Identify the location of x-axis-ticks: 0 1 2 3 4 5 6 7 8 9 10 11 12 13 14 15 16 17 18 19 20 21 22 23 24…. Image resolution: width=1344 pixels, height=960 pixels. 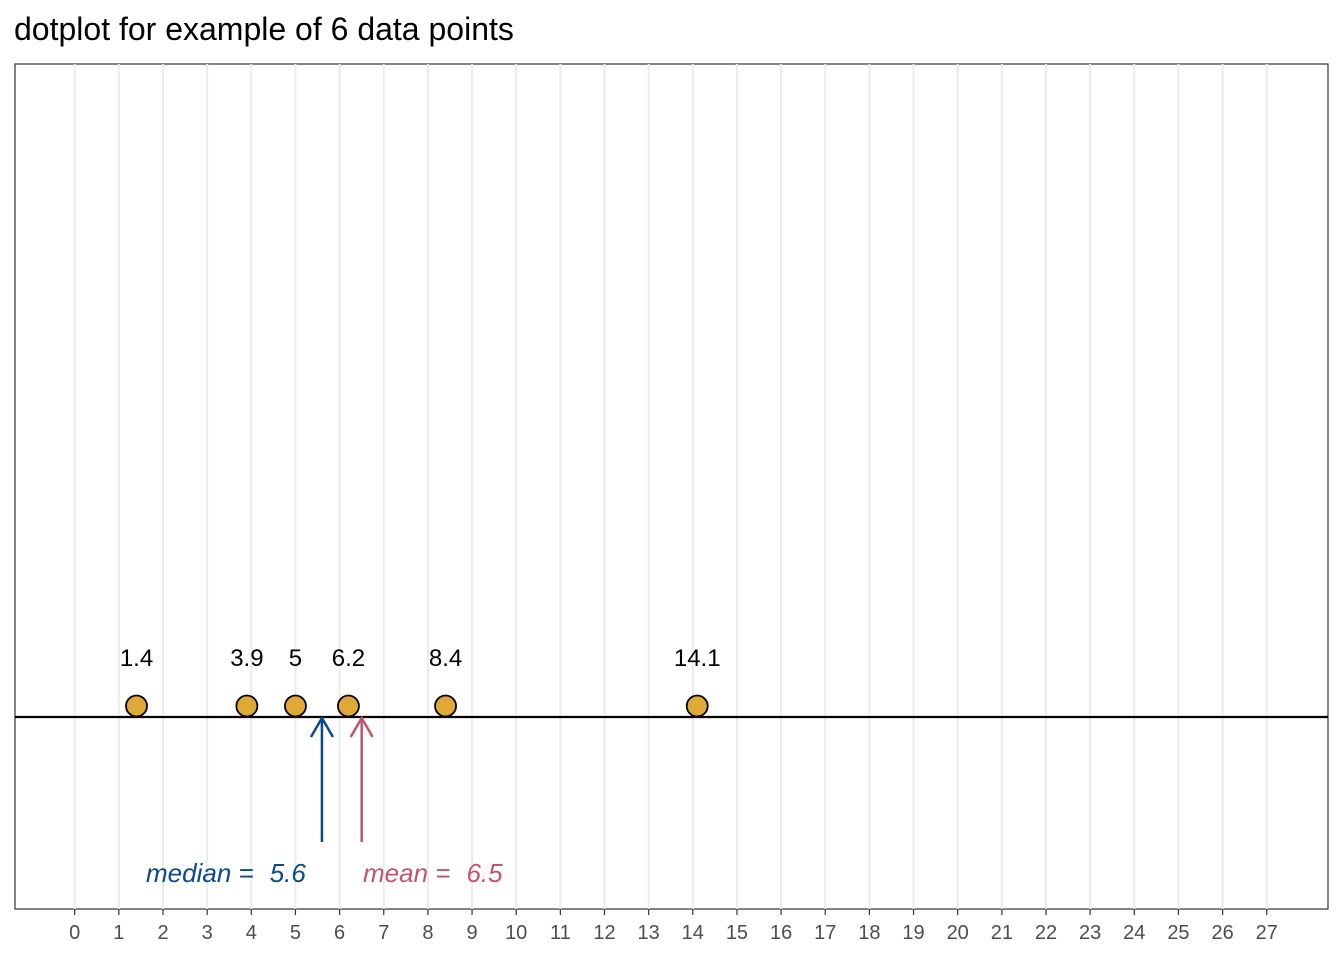
(673, 926).